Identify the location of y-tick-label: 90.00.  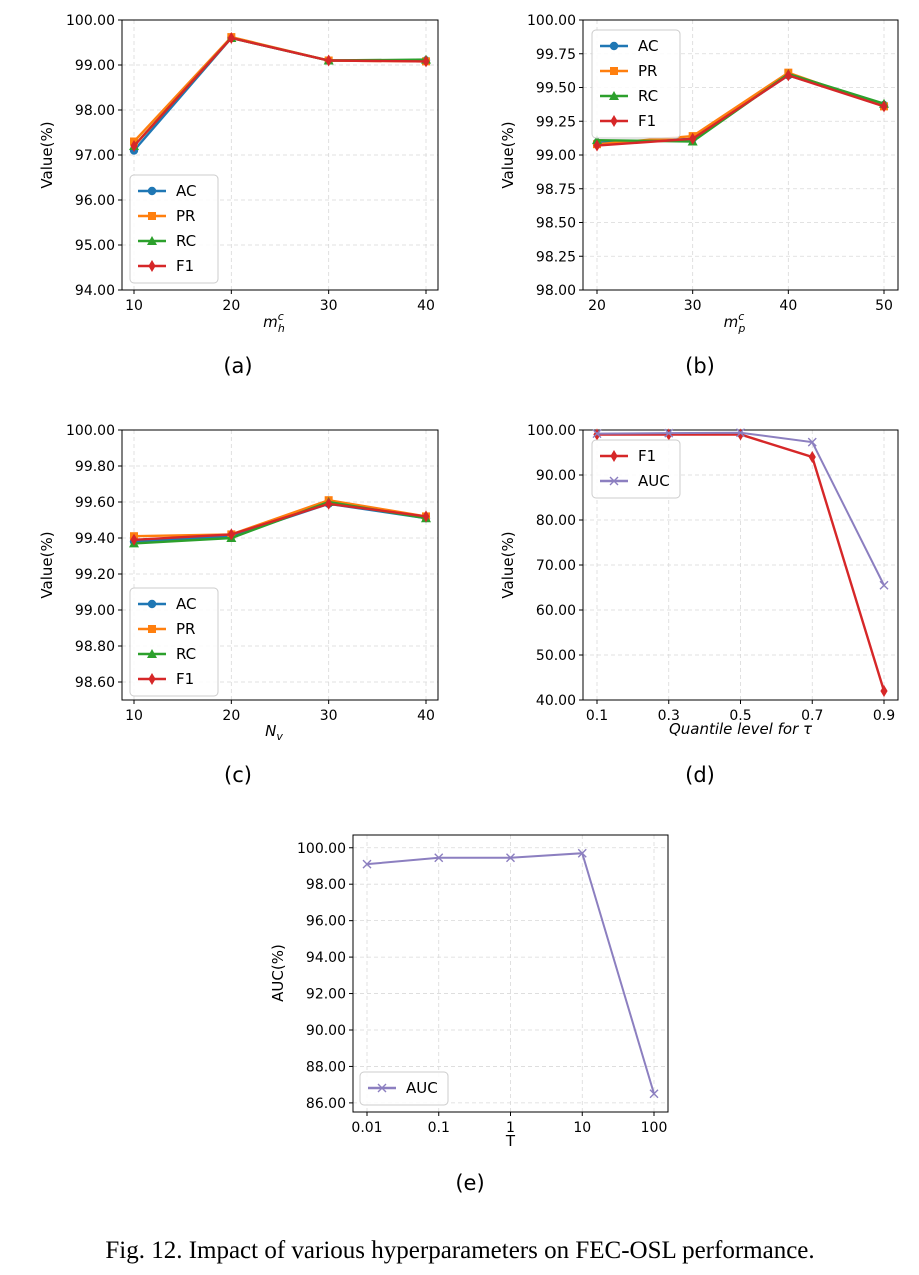
(556, 476).